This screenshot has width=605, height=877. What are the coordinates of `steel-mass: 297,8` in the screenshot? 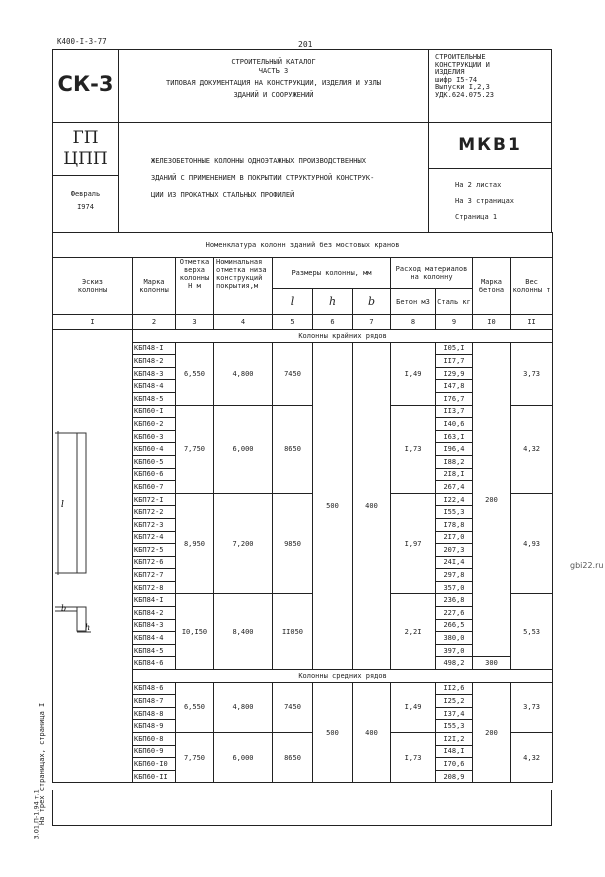 It's located at (454, 575).